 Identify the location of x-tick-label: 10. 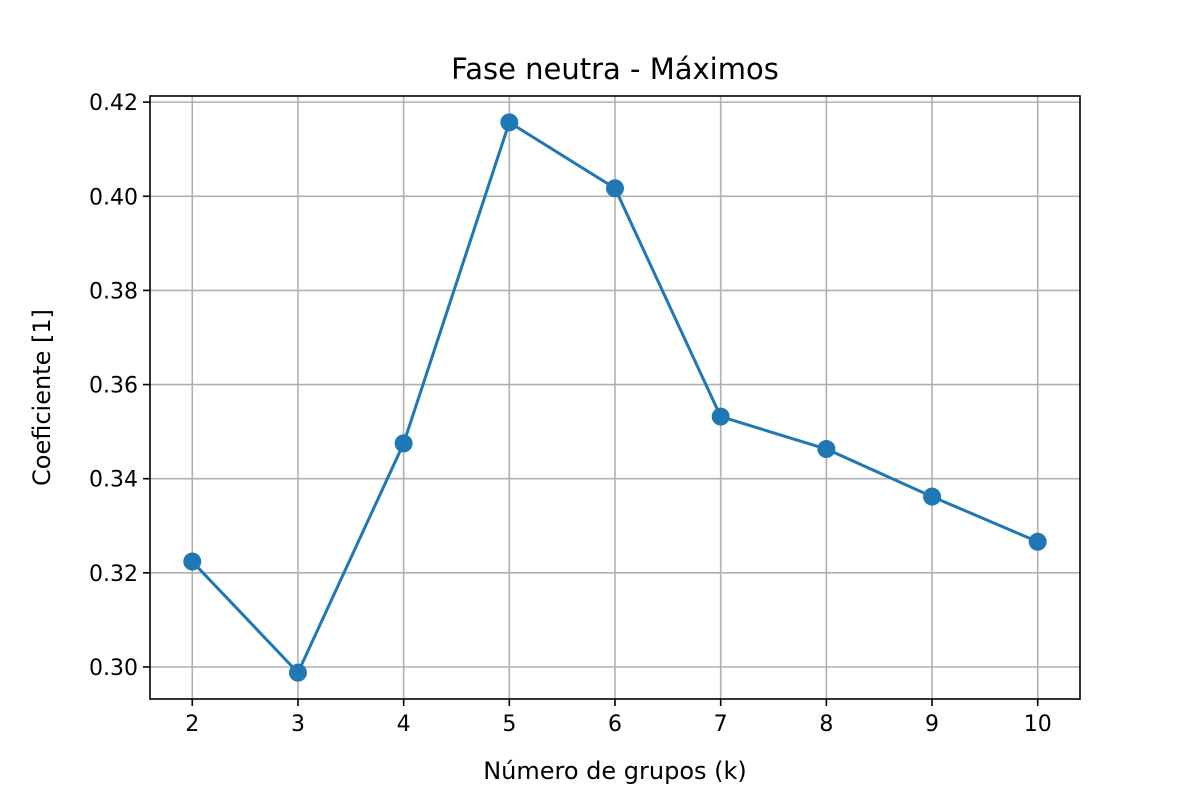
(1038, 724).